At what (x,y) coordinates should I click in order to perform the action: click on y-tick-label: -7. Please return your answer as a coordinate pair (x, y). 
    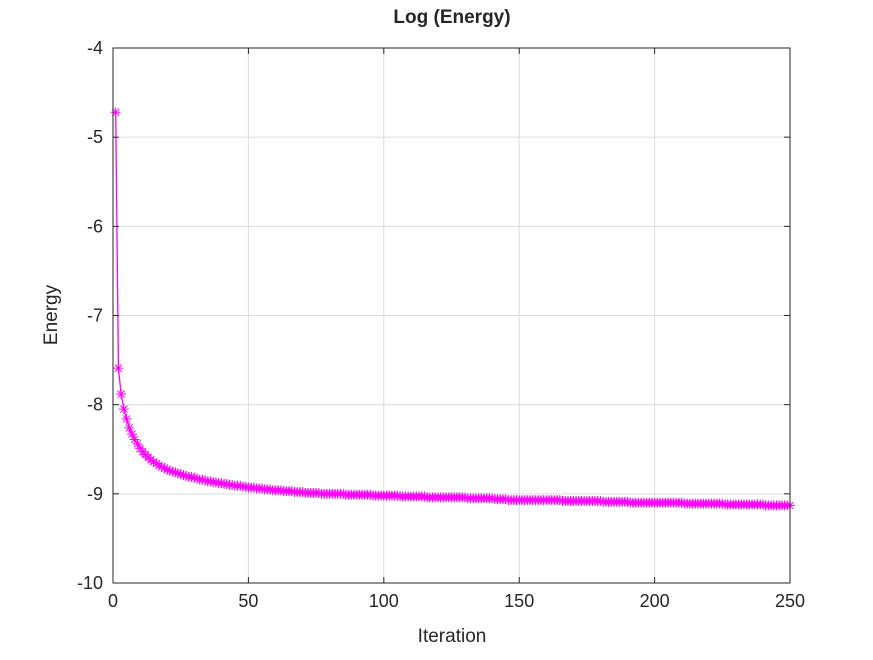
    Looking at the image, I should click on (95, 316).